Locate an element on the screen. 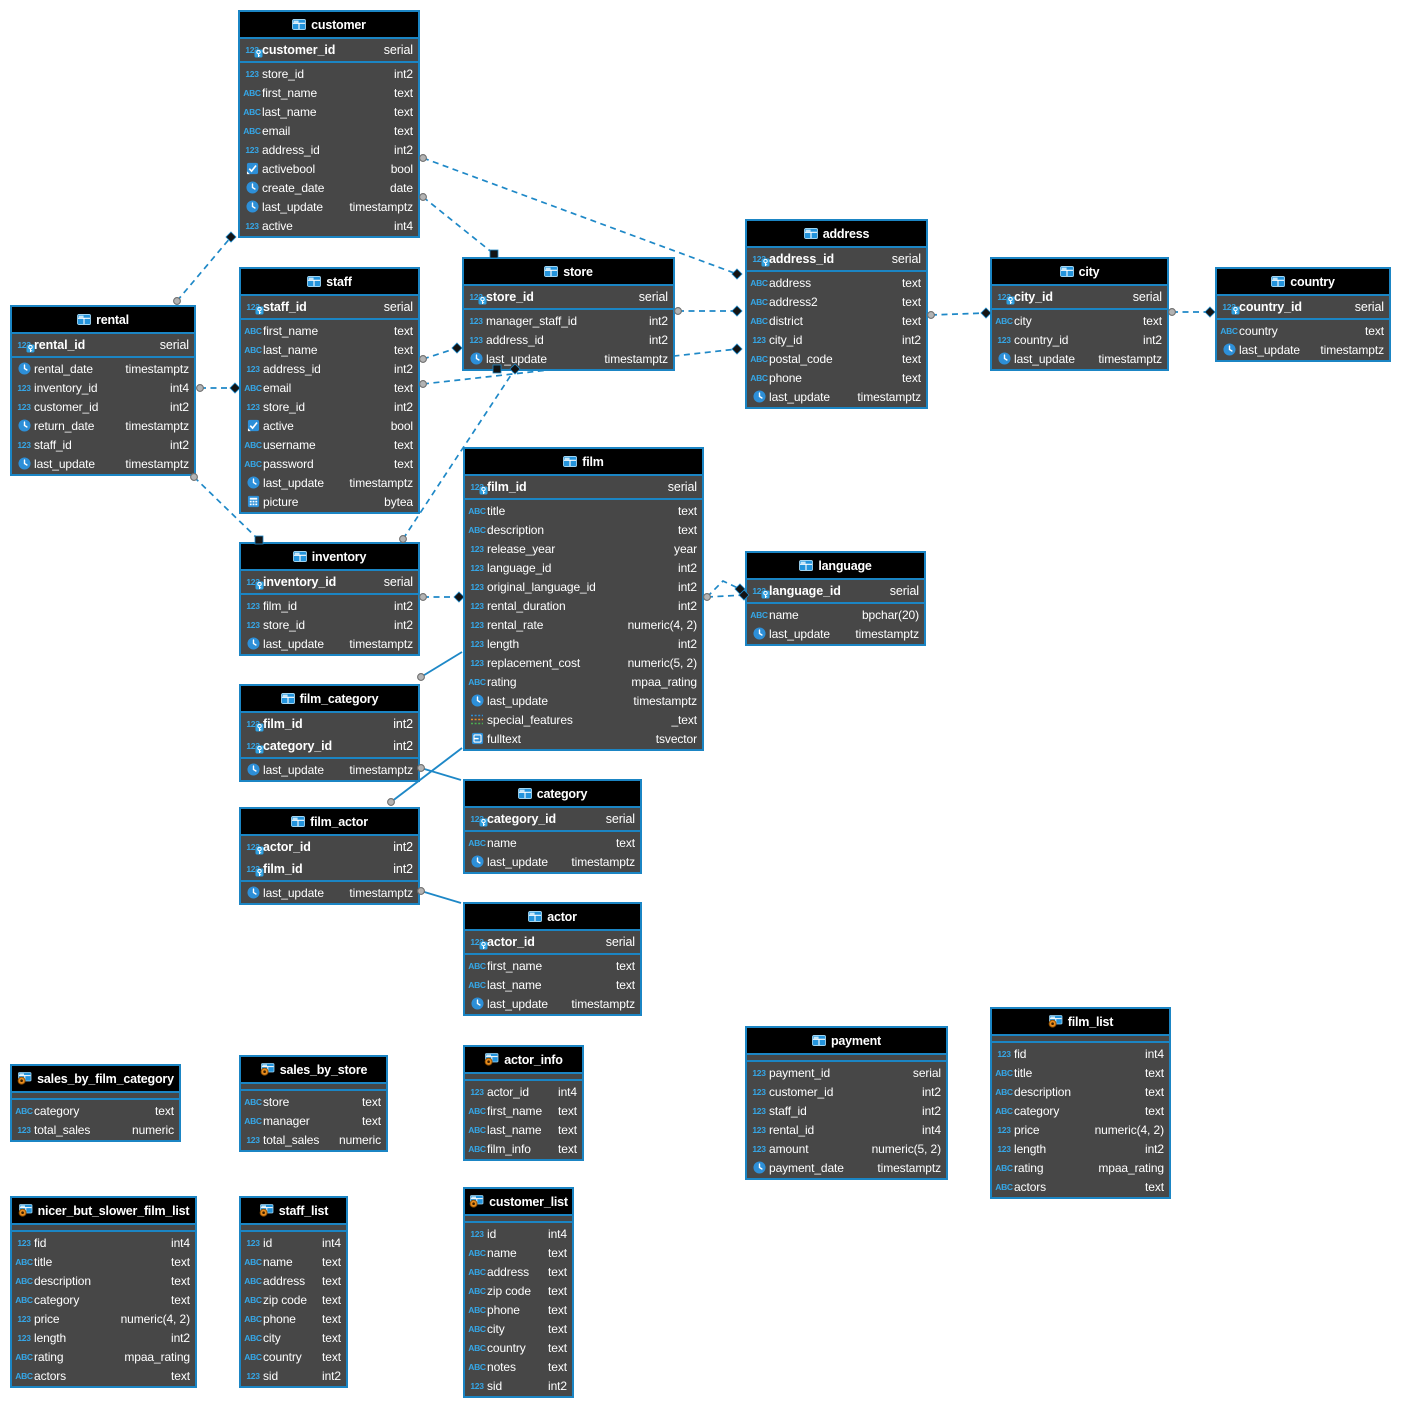 This screenshot has width=1405, height=1402. relation-film_category-category is located at coordinates (441, 774).